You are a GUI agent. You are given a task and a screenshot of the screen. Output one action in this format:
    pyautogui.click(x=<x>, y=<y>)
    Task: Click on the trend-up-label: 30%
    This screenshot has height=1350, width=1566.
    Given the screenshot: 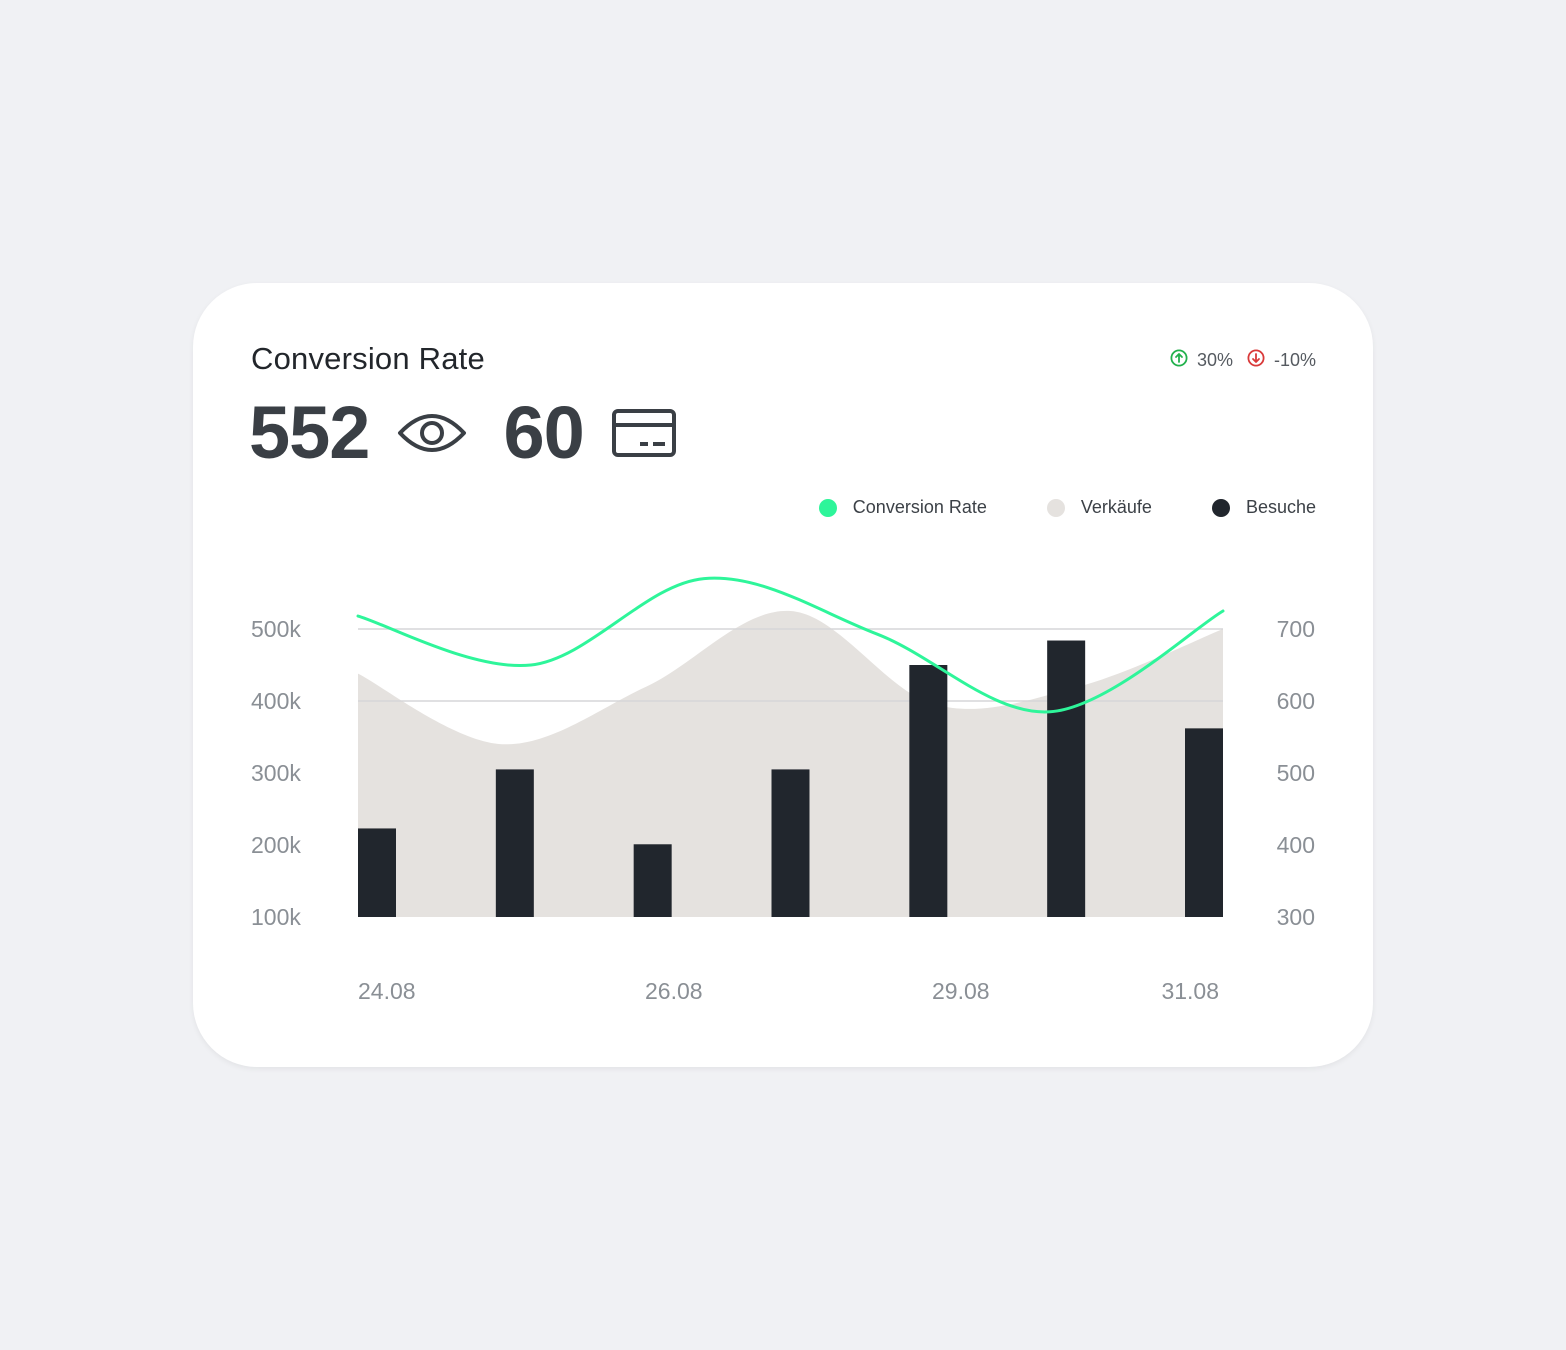 What is the action you would take?
    pyautogui.click(x=1214, y=360)
    